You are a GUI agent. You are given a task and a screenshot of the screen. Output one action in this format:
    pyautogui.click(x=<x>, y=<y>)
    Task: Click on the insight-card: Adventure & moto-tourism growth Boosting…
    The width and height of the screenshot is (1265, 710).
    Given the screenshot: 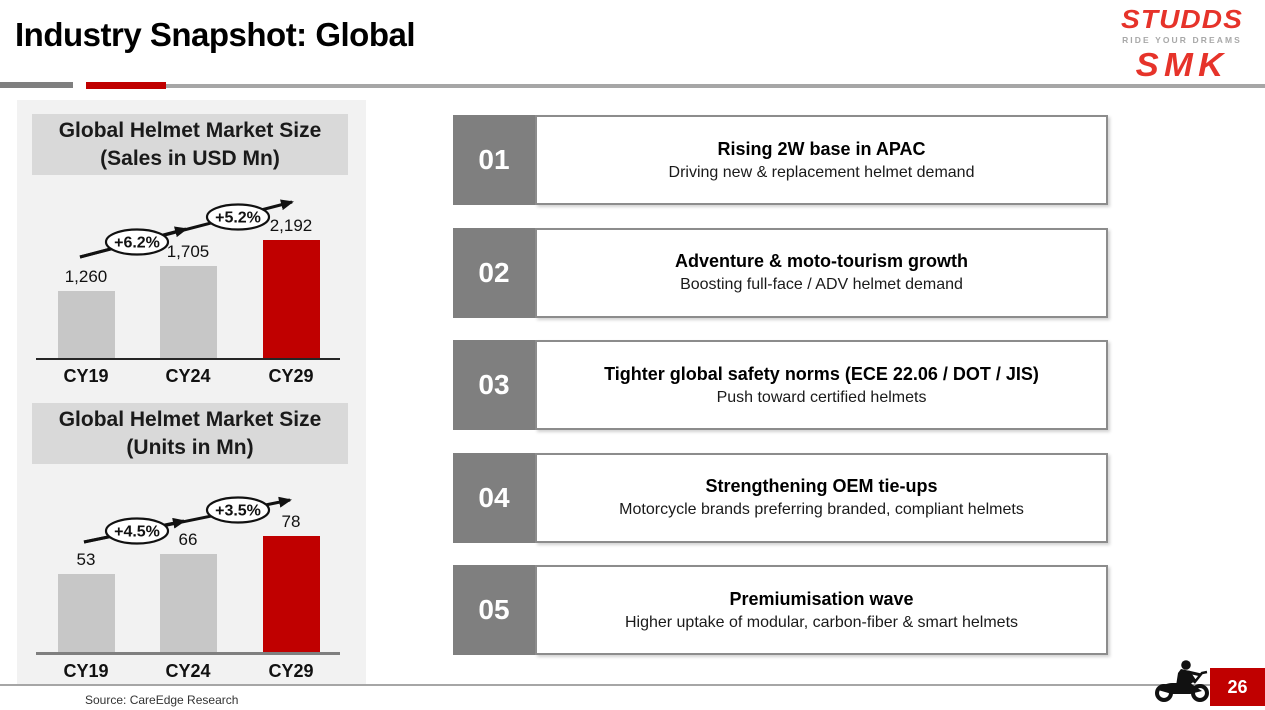 What is the action you would take?
    pyautogui.click(x=821, y=272)
    